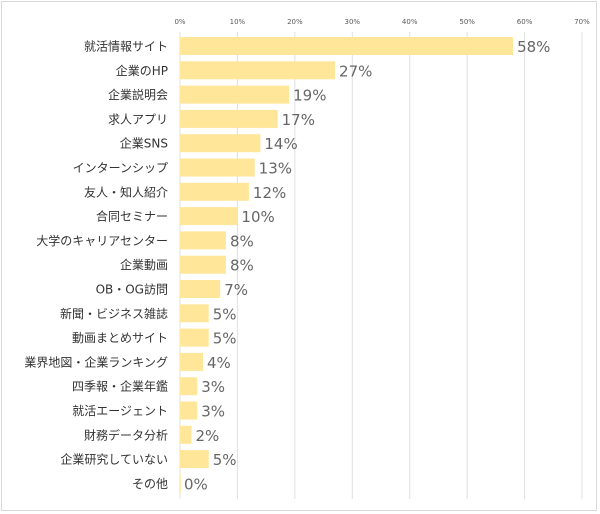  I want to click on x-tick-label: 30%, so click(353, 22).